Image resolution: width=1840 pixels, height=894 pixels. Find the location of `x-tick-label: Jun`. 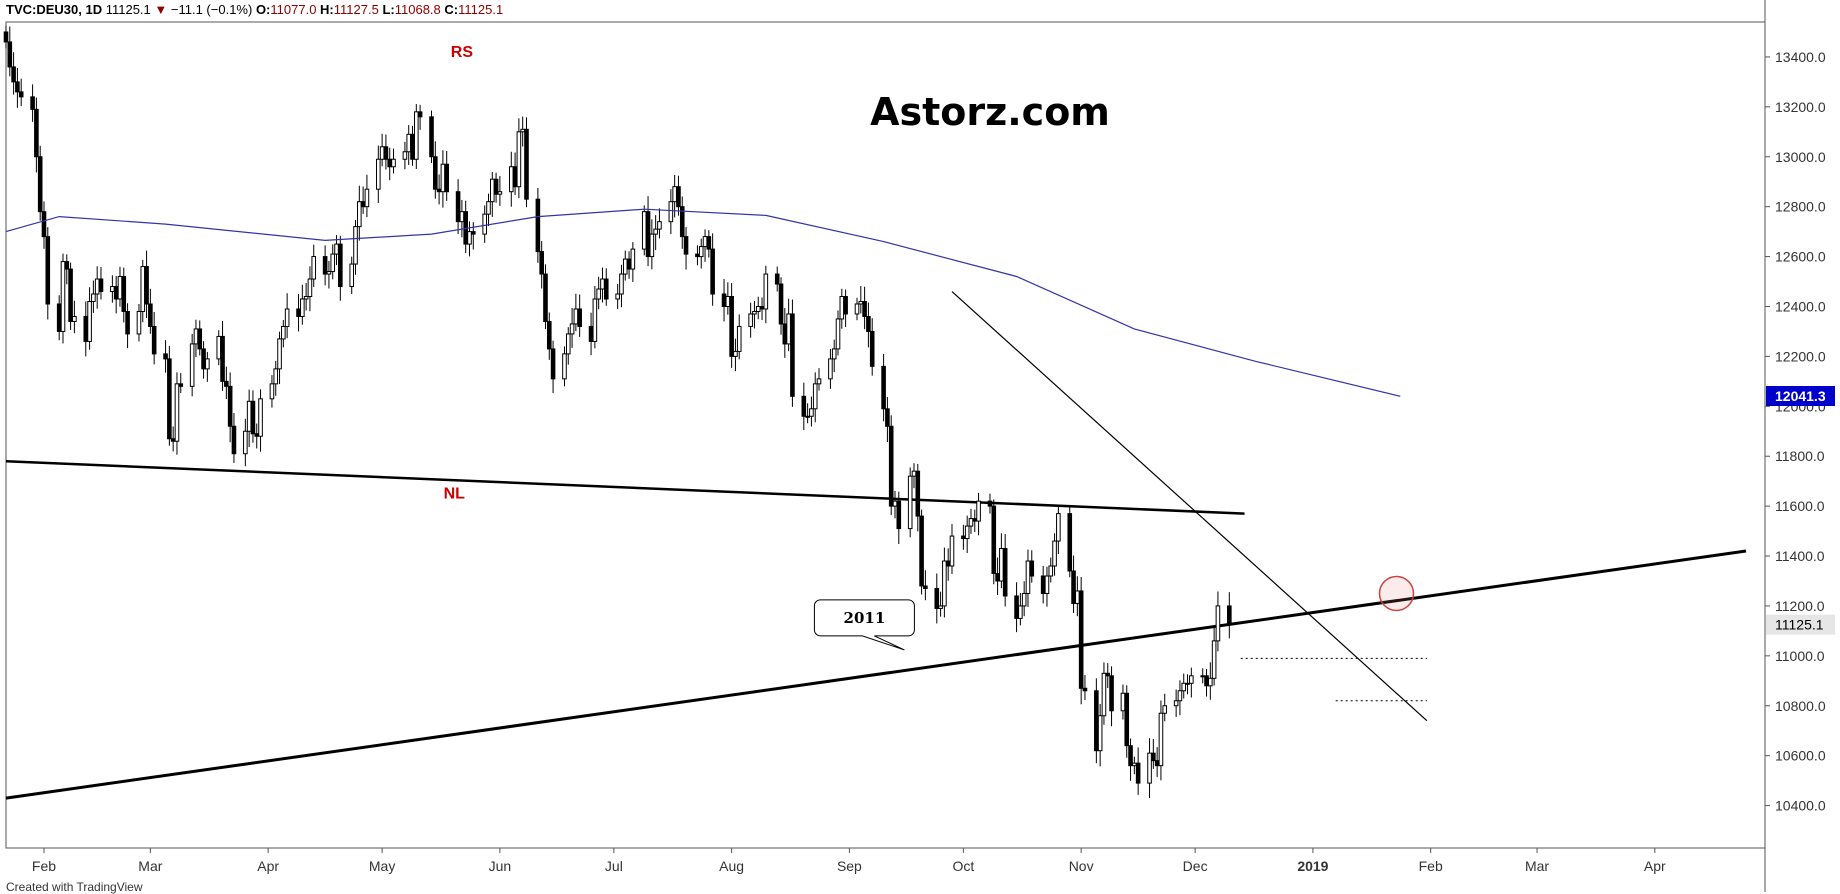

x-tick-label: Jun is located at coordinates (500, 866).